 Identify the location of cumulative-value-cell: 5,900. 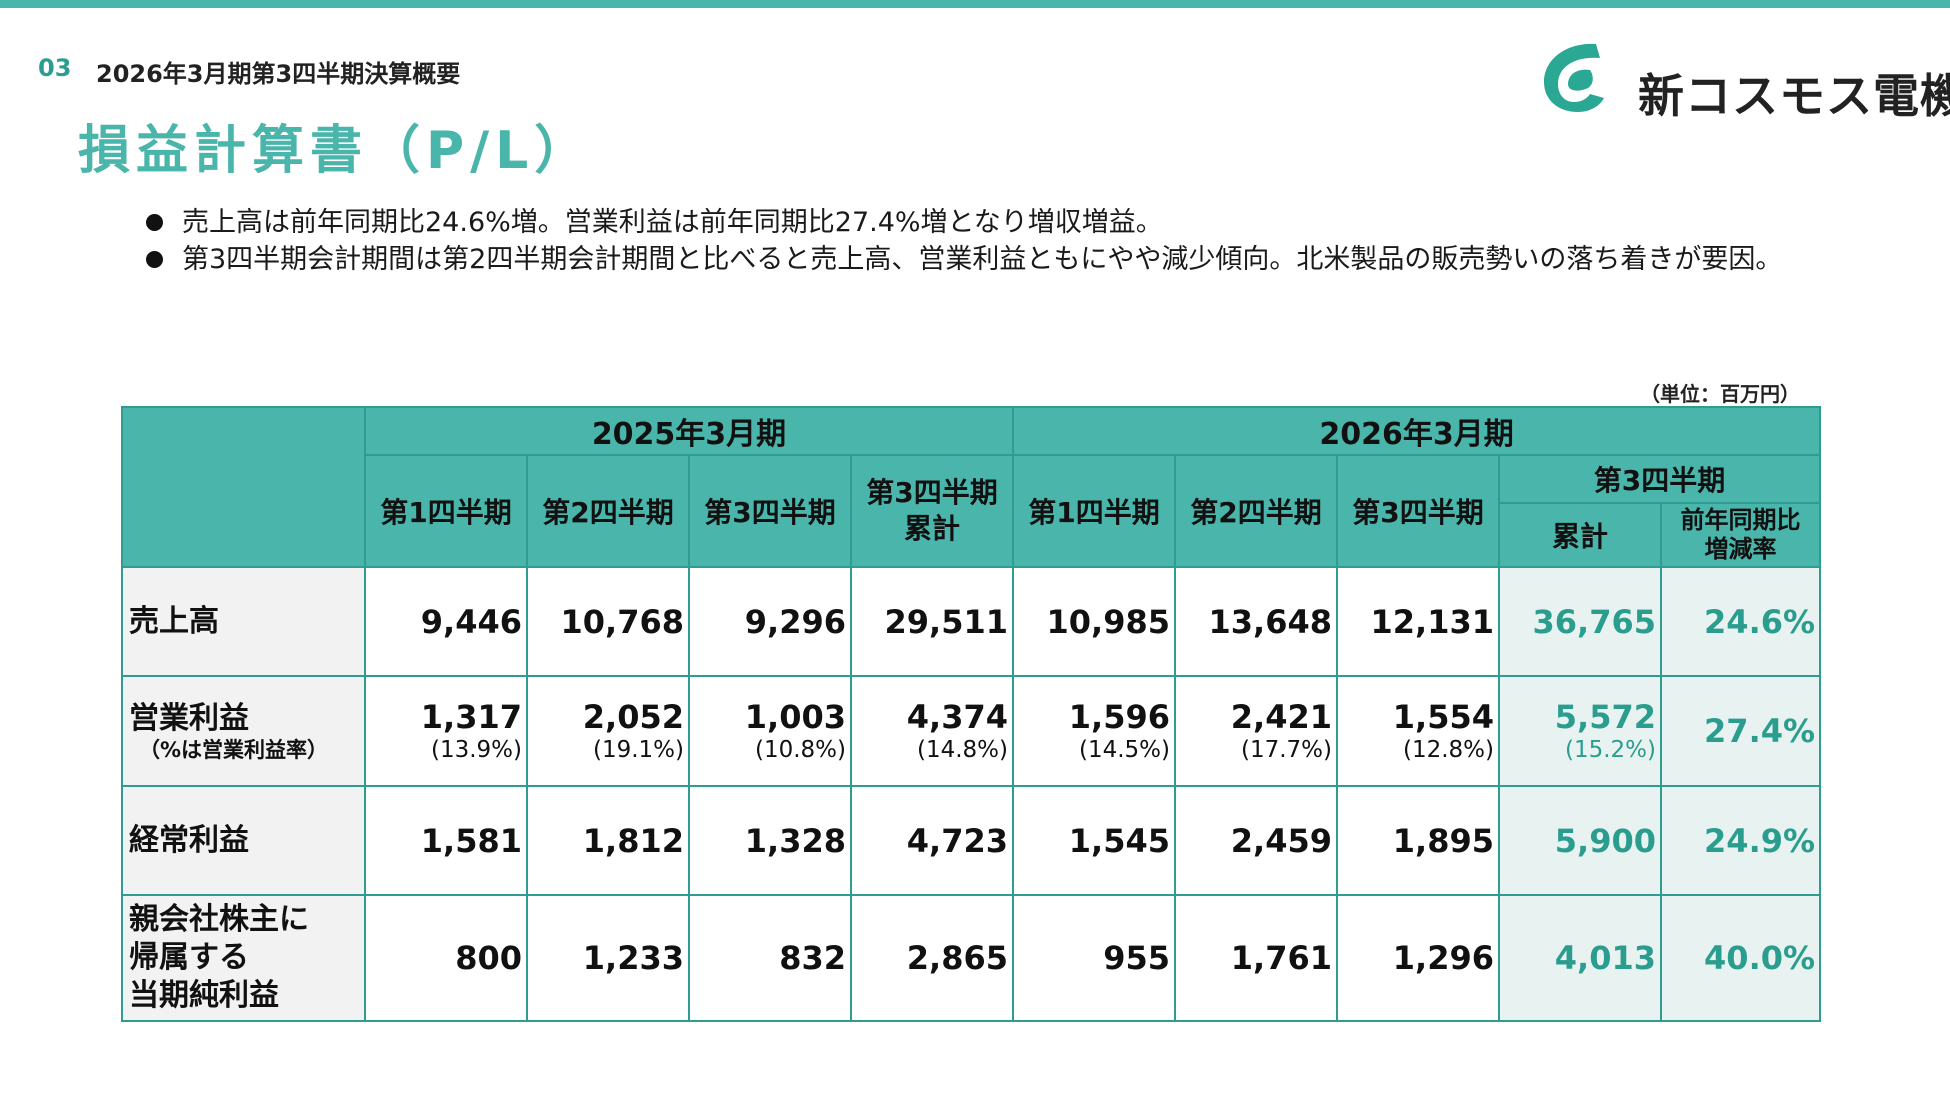
(1580, 840).